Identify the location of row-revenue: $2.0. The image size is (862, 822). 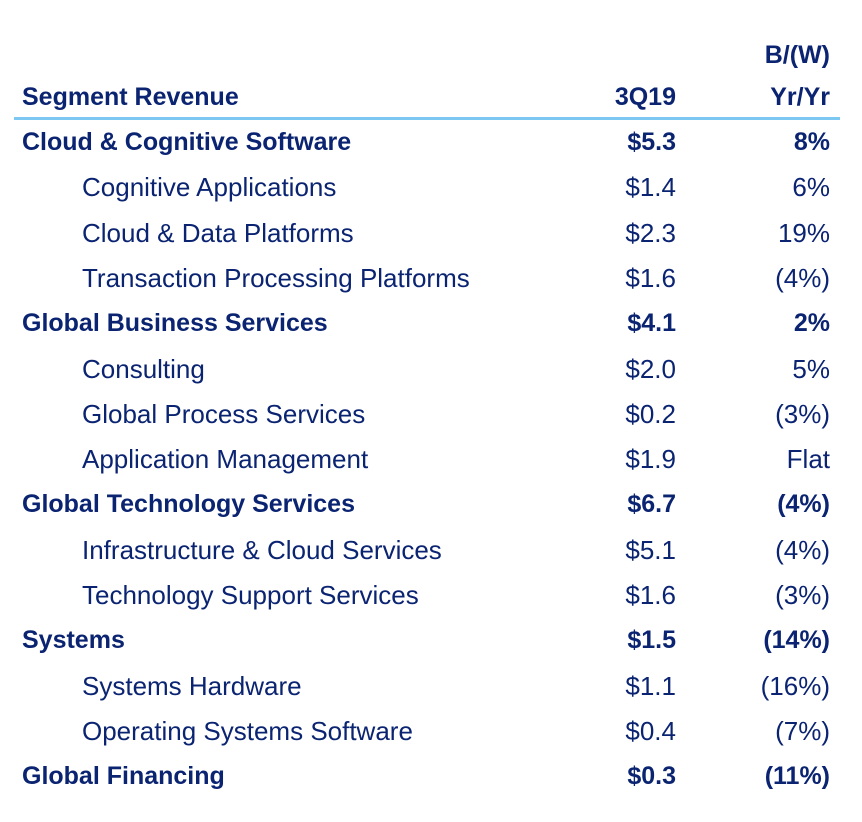
(650, 368).